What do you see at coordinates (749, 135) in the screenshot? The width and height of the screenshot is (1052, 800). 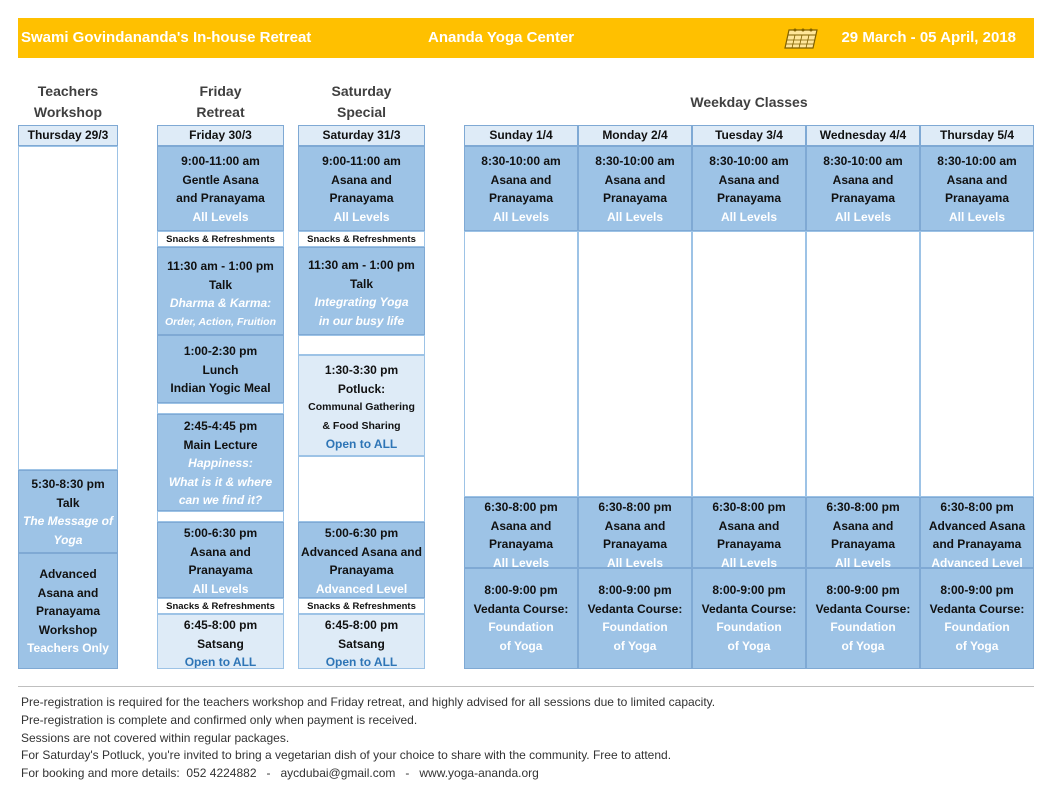 I see `date-tuesday-3: Tuesday 3/4` at bounding box center [749, 135].